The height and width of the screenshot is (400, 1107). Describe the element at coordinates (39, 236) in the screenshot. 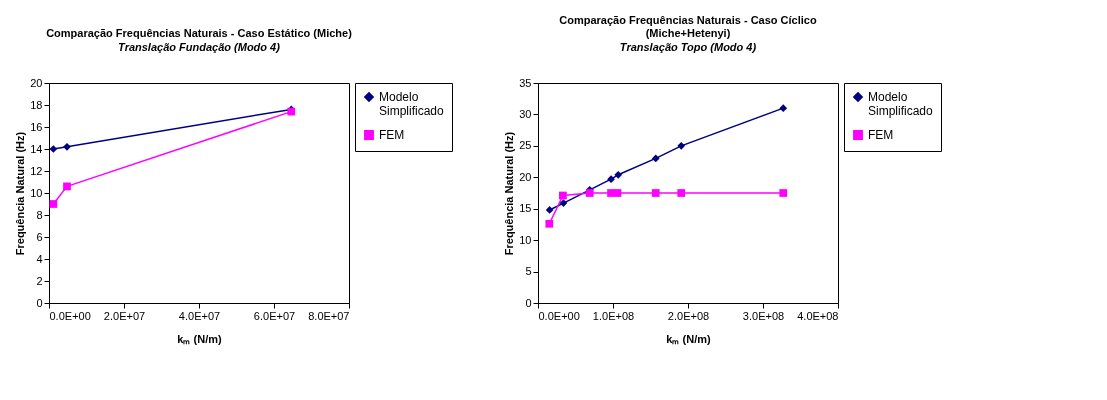

I see `y-tick-label: 6` at that location.